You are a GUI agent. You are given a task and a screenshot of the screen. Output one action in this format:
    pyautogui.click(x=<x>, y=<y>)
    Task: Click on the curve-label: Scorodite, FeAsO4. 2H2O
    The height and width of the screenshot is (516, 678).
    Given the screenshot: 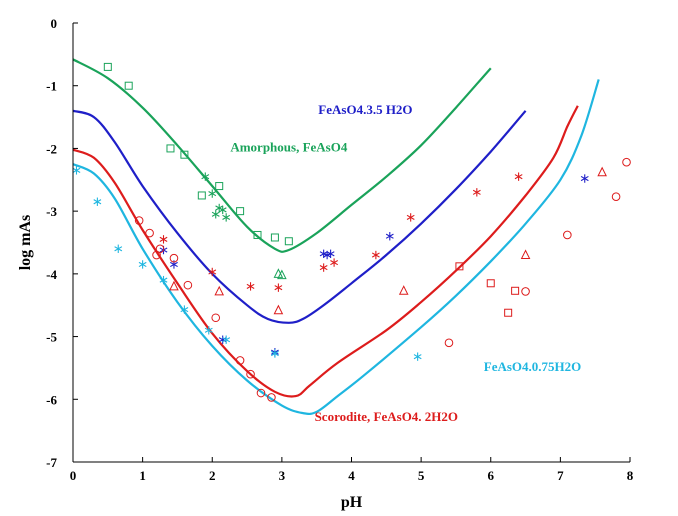 What is the action you would take?
    pyautogui.click(x=386, y=416)
    